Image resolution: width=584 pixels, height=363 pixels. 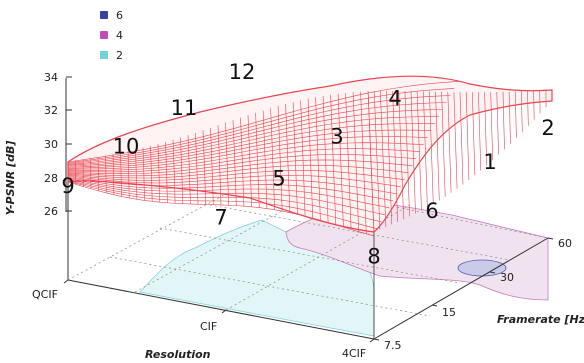 I want to click on y-axis-label: Framerate [Hz], so click(x=540, y=319).